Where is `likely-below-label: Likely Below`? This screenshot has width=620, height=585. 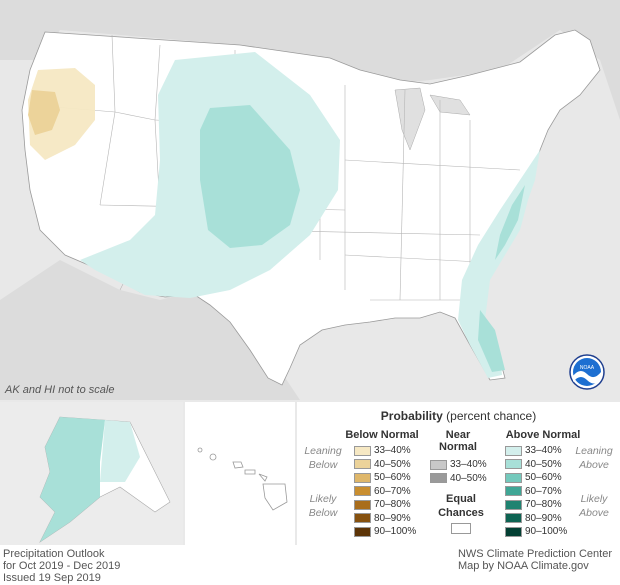
likely-below-label: Likely Below is located at coordinates (323, 506).